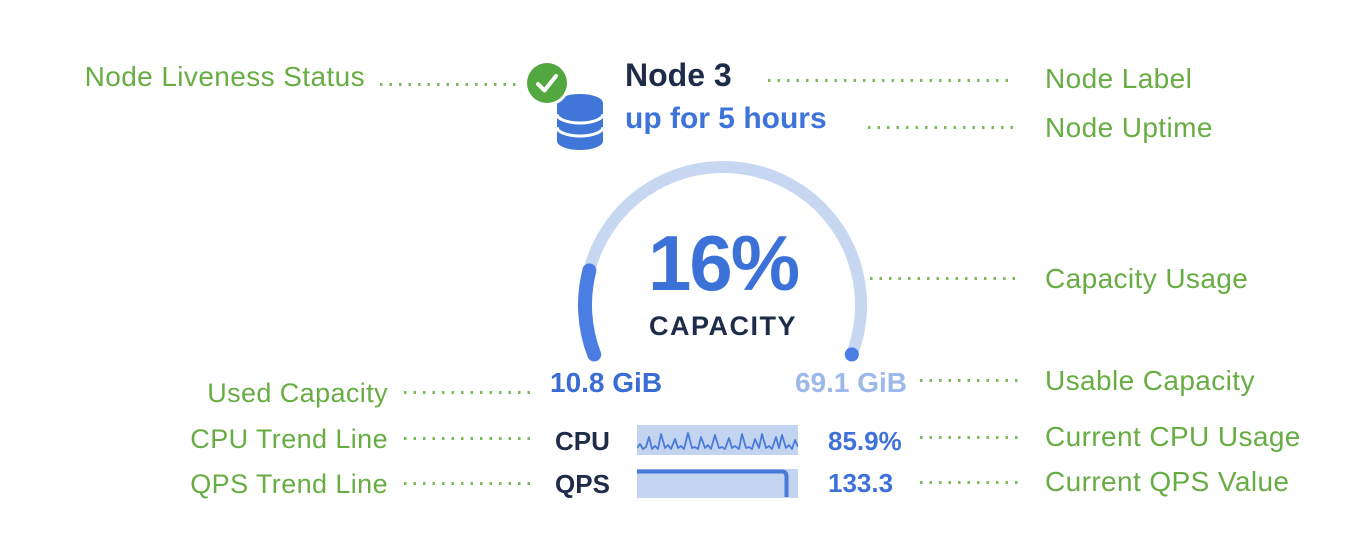  I want to click on gauge-fill, so click(723, 261).